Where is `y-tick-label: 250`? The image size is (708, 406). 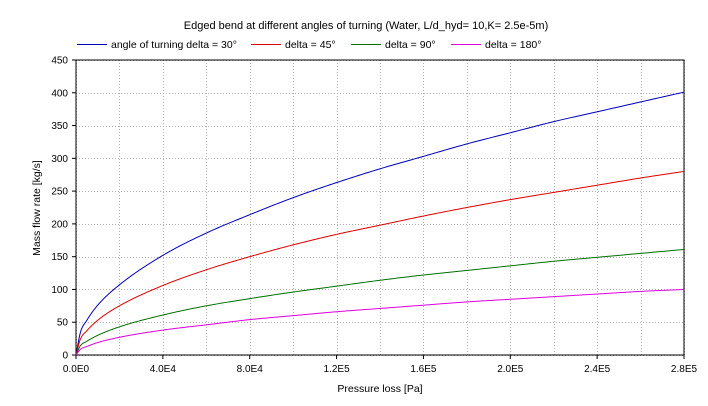 y-tick-label: 250 is located at coordinates (59, 192).